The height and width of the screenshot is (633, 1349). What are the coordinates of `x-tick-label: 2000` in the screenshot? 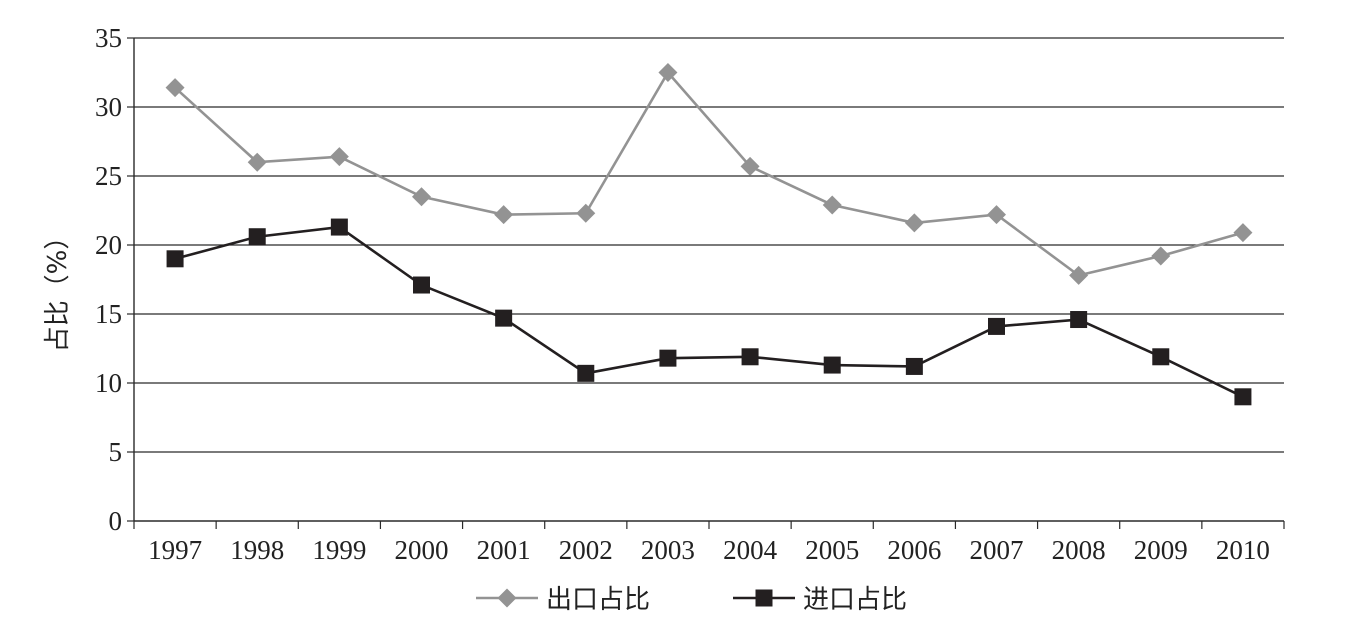 It's located at (422, 550).